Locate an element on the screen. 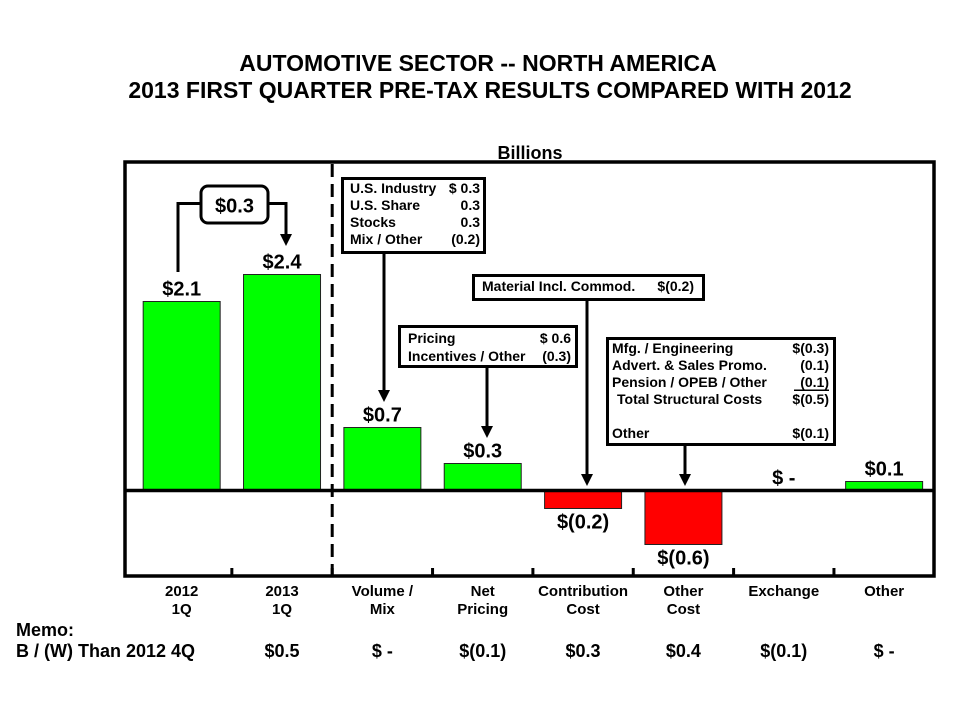  callout-row: U.S. Share 0.3 is located at coordinates (415, 205).